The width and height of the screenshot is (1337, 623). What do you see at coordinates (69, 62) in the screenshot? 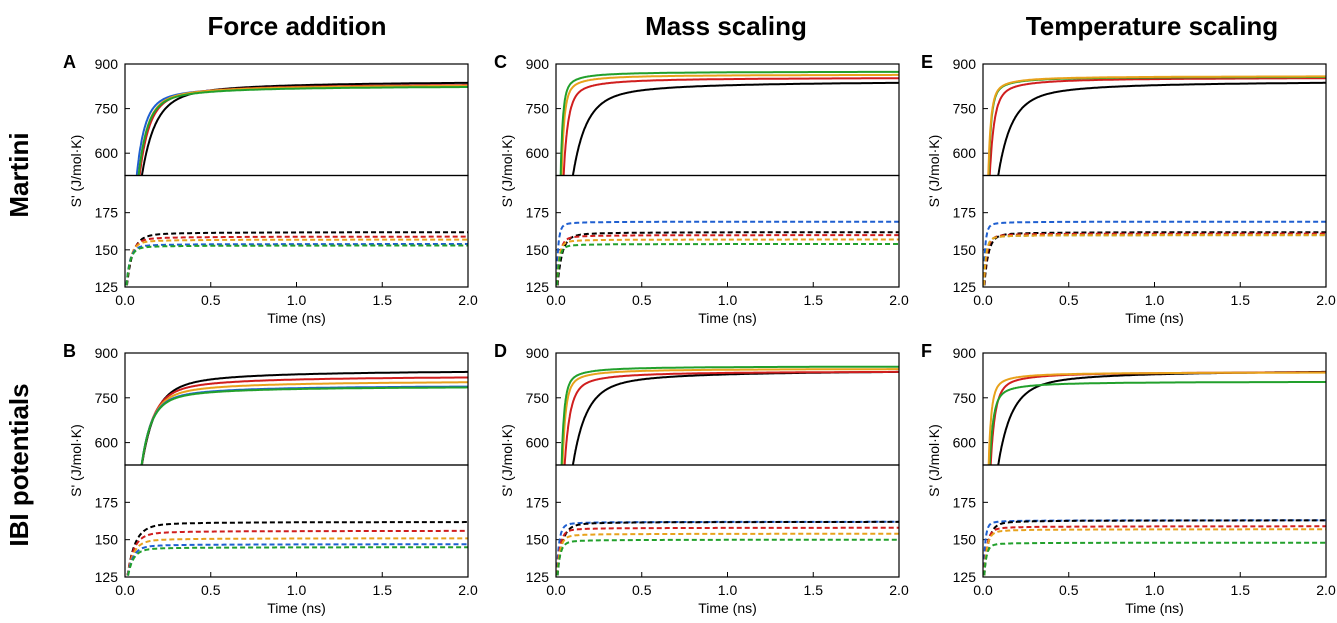
I see `panel-letter-a: A` at bounding box center [69, 62].